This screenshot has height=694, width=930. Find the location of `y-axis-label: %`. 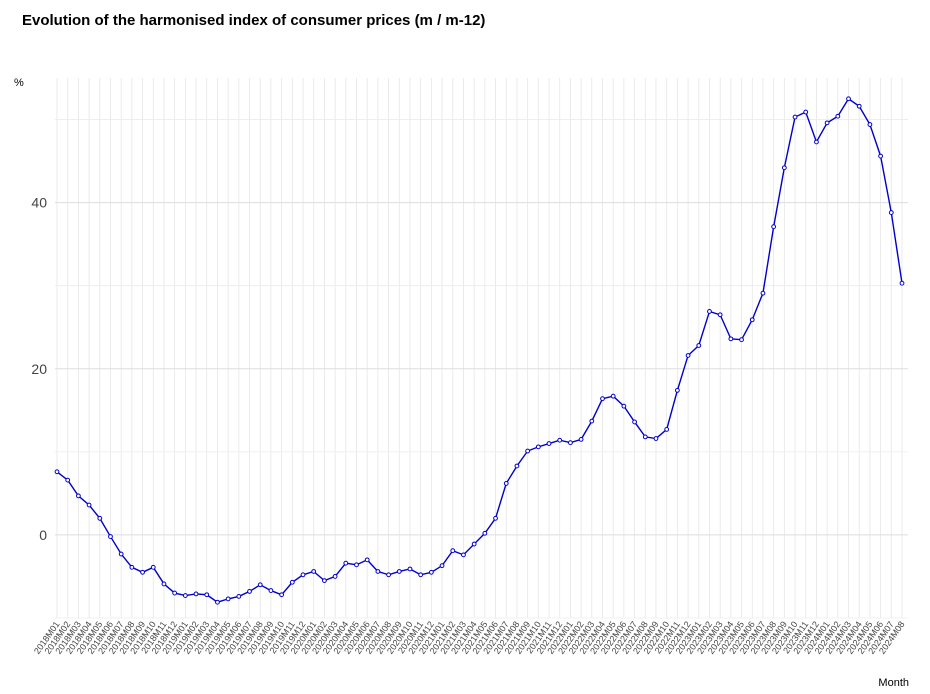

y-axis-label: % is located at coordinates (19, 83).